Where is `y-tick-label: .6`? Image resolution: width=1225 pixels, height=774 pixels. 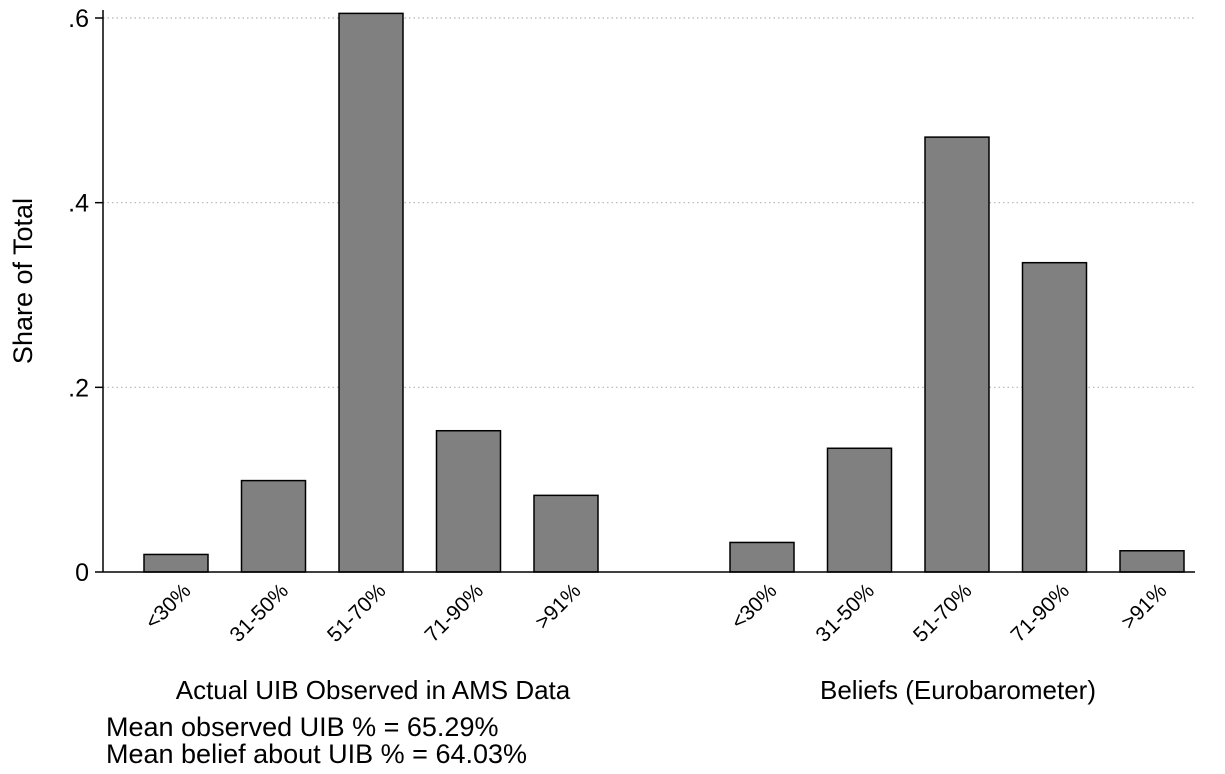 y-tick-label: .6 is located at coordinates (78, 19).